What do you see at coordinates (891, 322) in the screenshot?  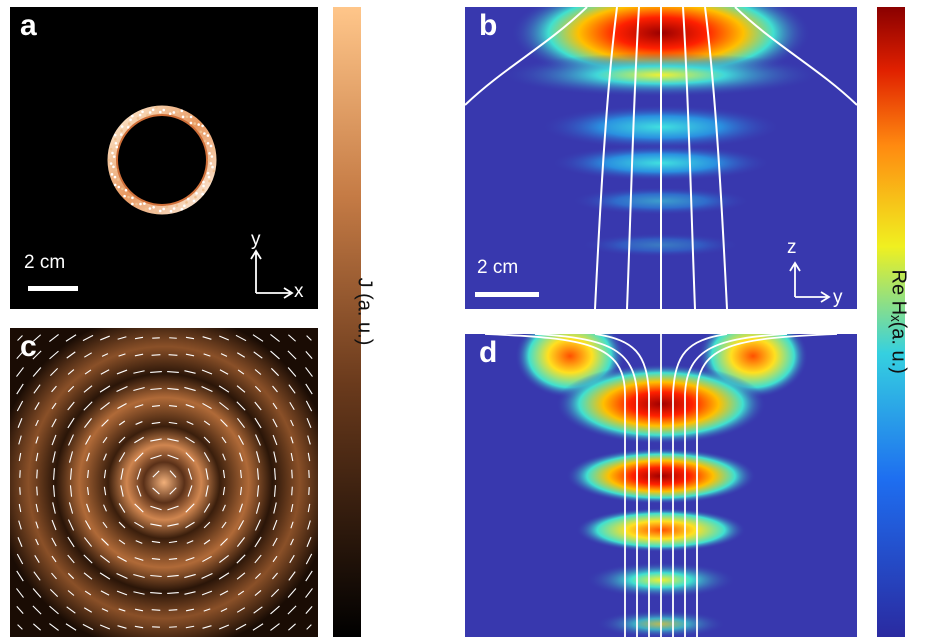 I see `colorbar-field` at bounding box center [891, 322].